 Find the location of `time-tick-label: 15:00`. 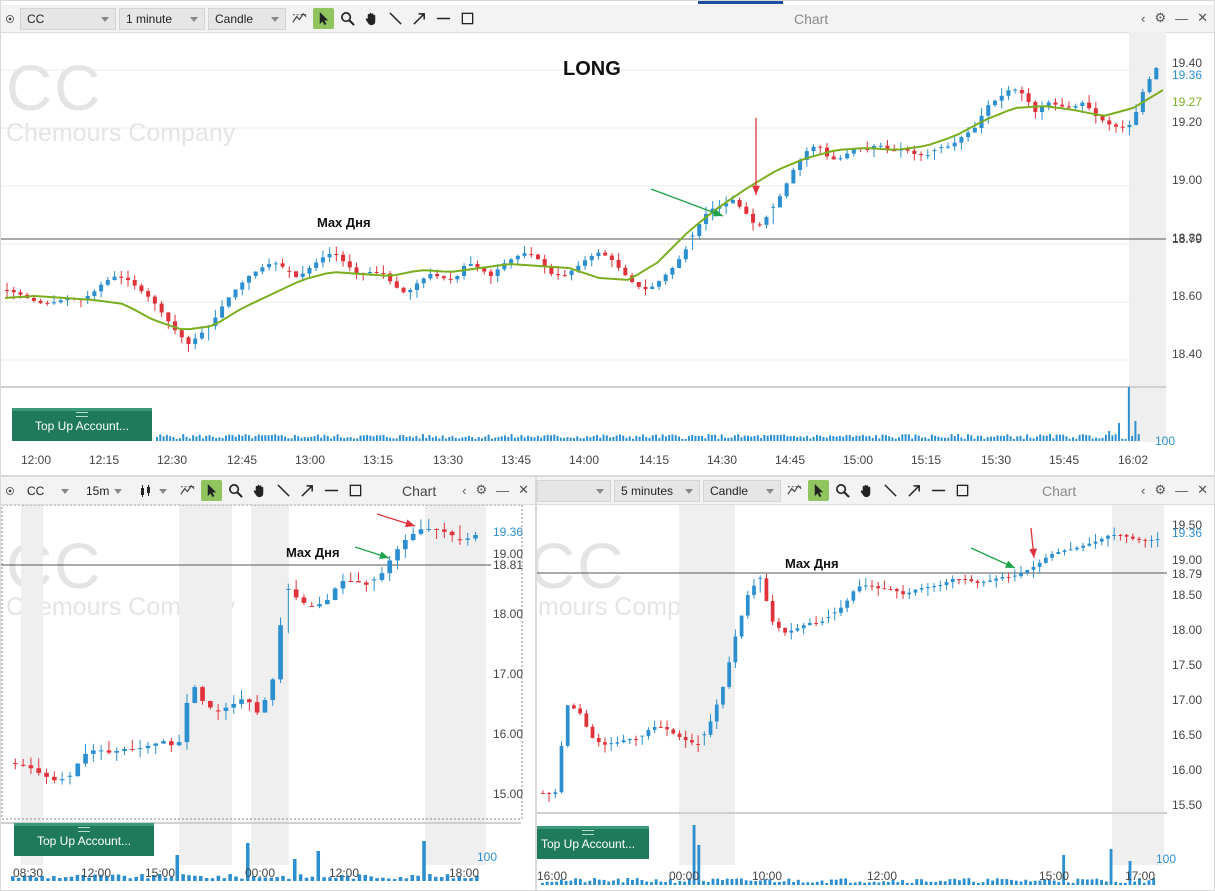

time-tick-label: 15:00 is located at coordinates (160, 873).